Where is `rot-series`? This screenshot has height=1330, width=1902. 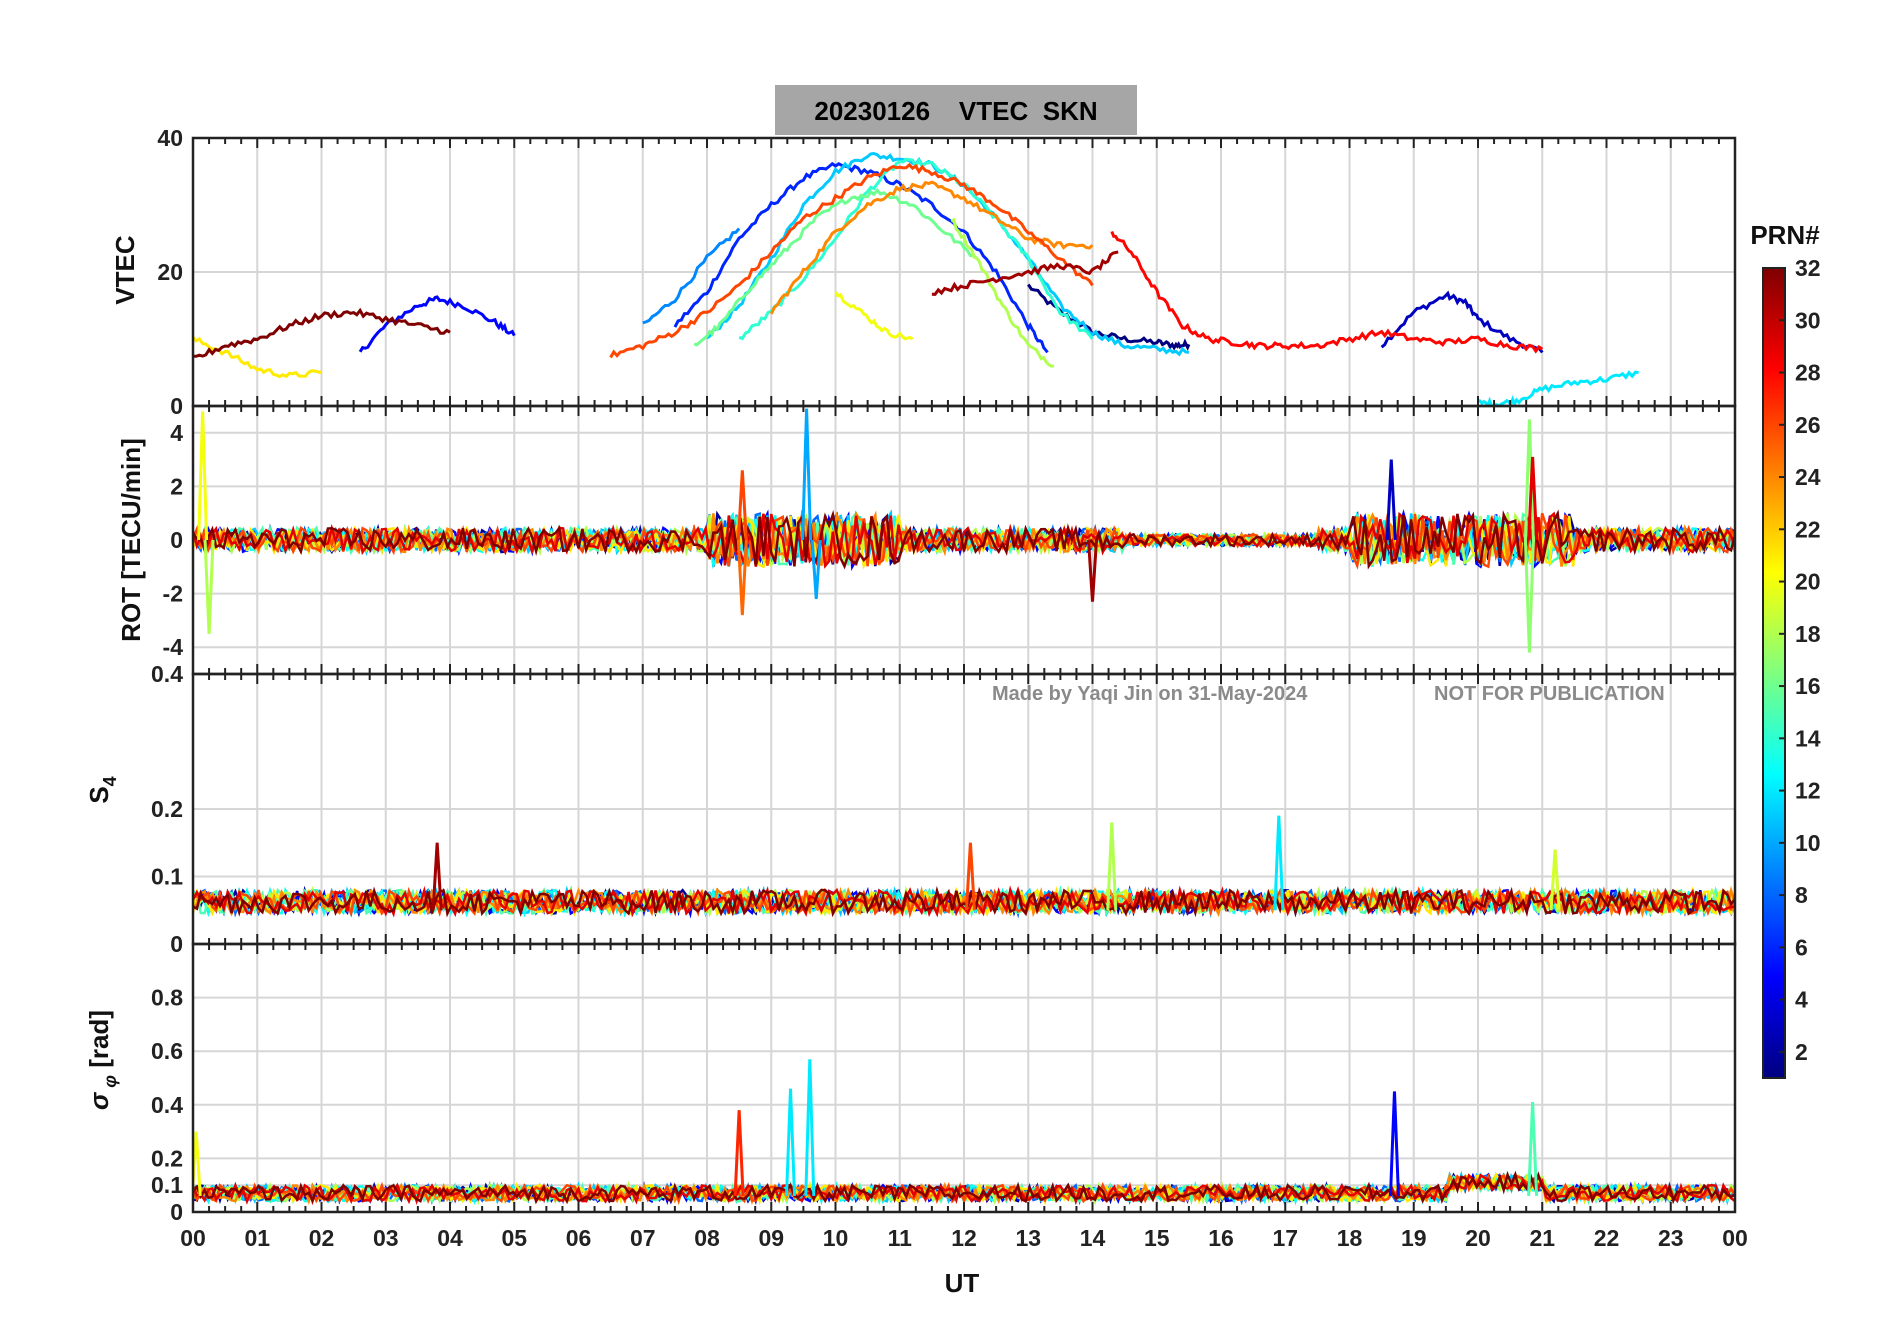 rot-series is located at coordinates (964, 530).